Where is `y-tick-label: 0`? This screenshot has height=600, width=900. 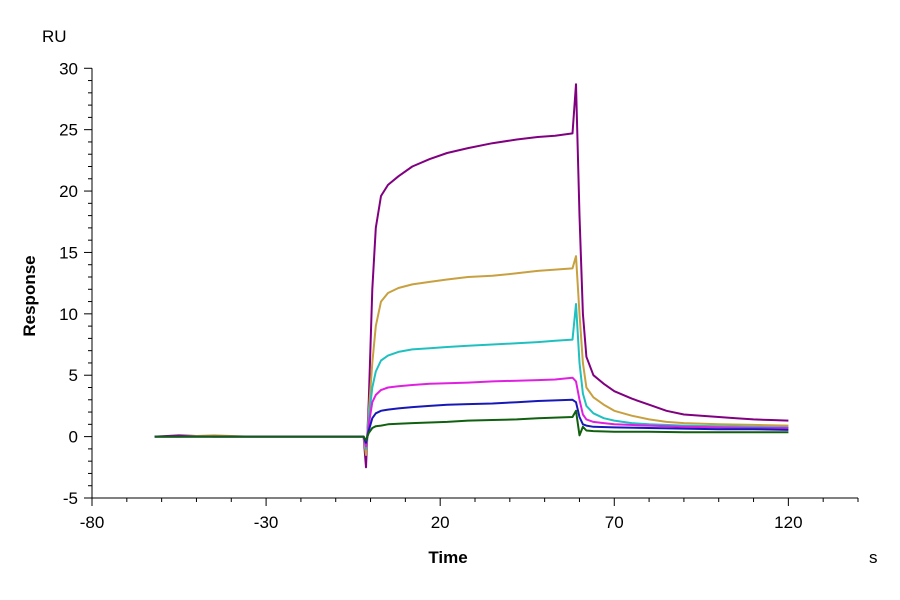 y-tick-label: 0 is located at coordinates (73, 437).